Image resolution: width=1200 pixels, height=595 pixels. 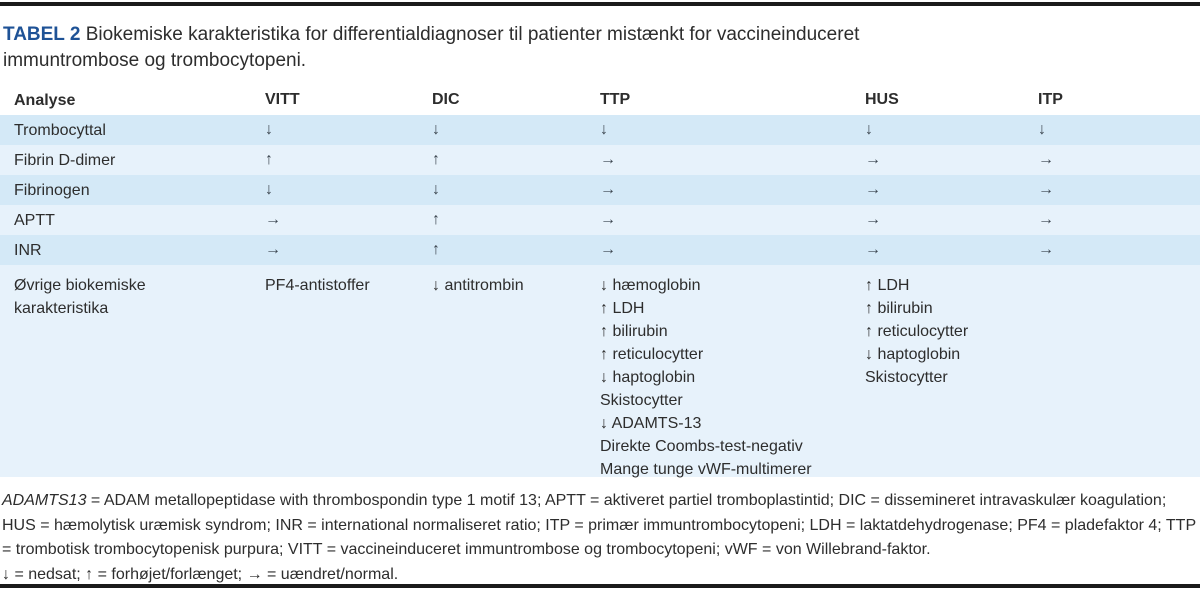 What do you see at coordinates (615, 99) in the screenshot?
I see `column-header-ttp: TTP` at bounding box center [615, 99].